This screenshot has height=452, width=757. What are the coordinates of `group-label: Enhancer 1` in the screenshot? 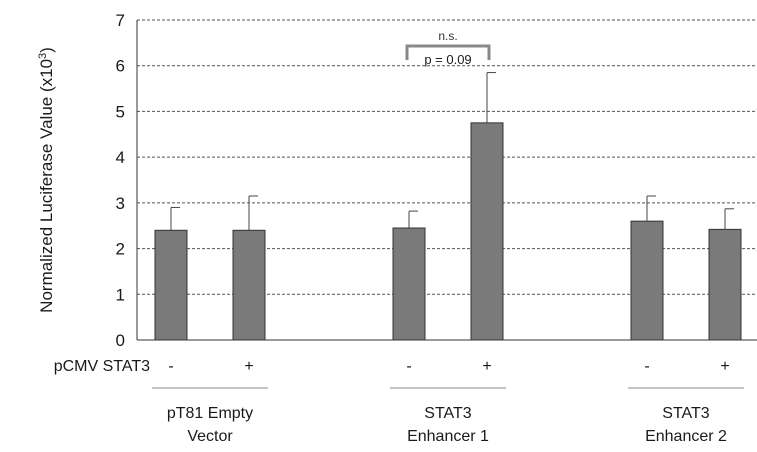 It's located at (448, 436).